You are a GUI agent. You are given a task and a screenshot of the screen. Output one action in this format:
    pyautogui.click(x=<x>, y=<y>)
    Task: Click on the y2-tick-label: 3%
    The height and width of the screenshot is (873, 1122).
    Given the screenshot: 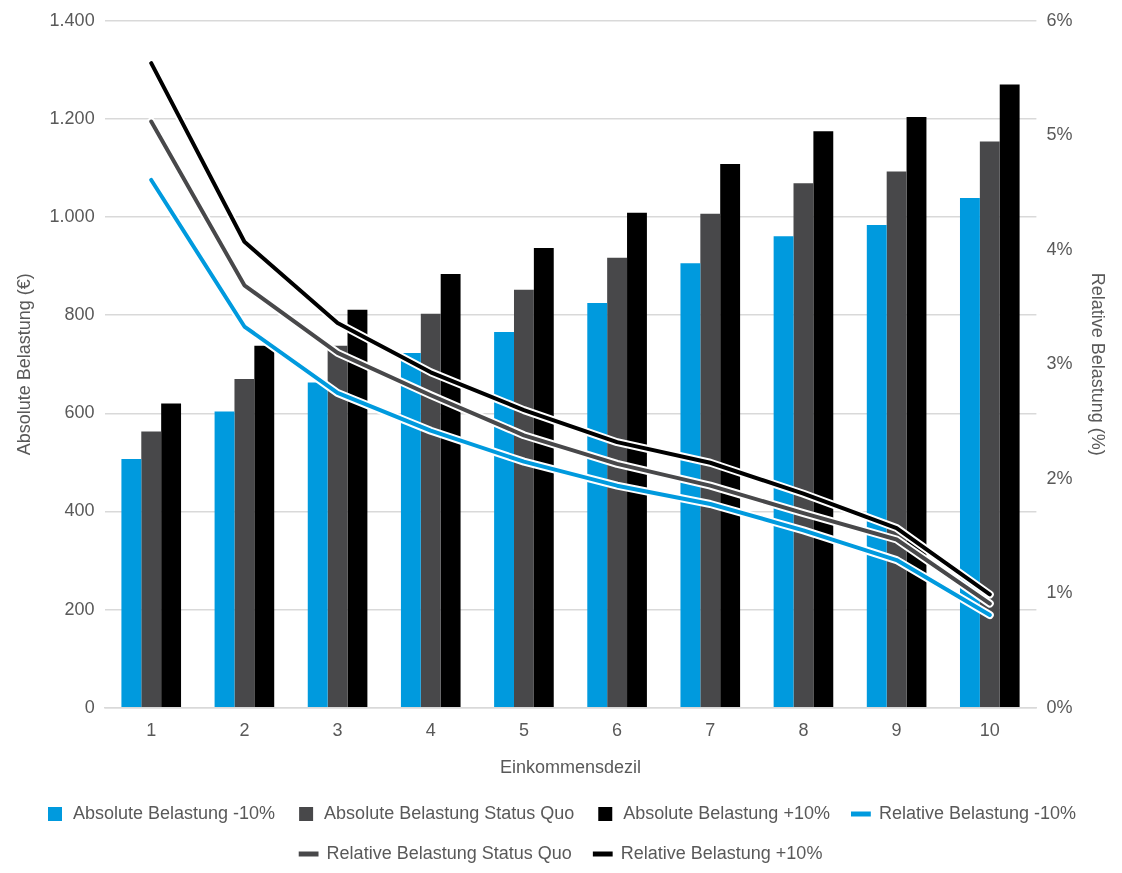 What is the action you would take?
    pyautogui.click(x=1059, y=363)
    